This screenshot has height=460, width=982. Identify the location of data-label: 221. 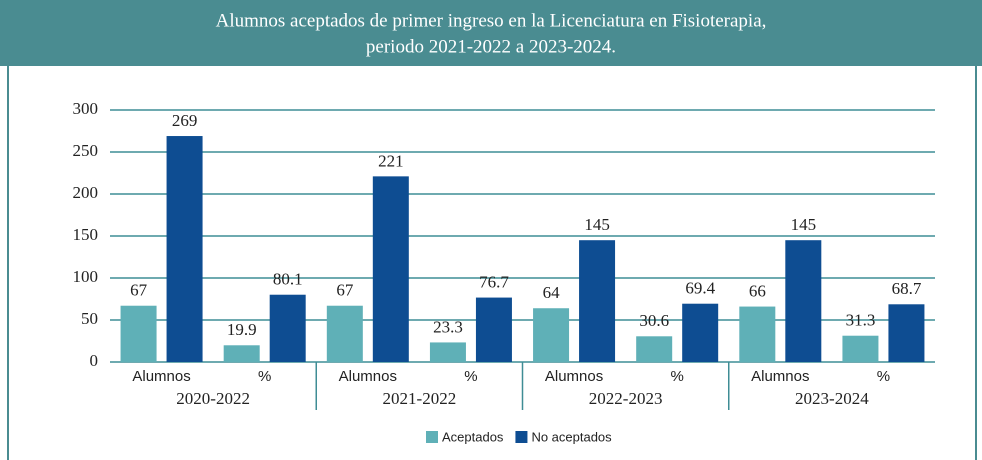
(391, 160).